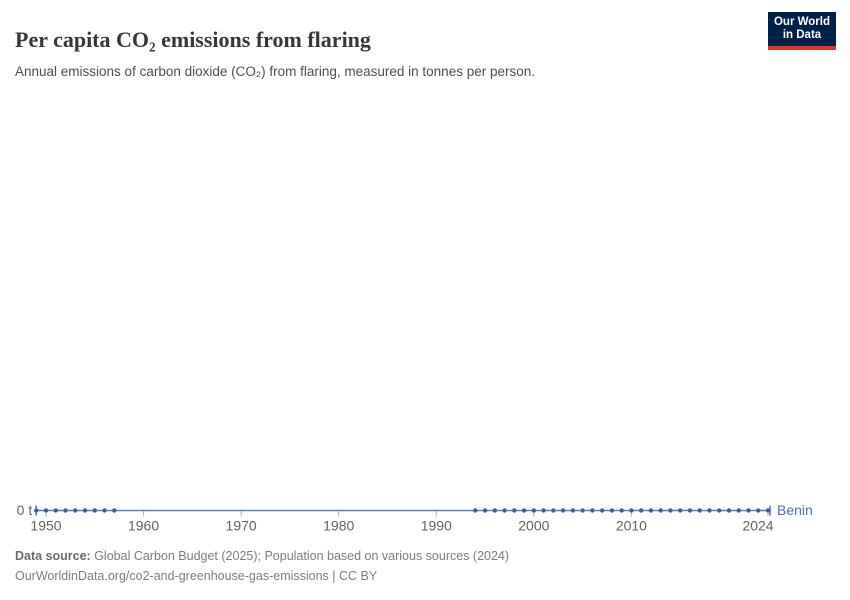 Image resolution: width=850 pixels, height=600 pixels. Describe the element at coordinates (45, 526) in the screenshot. I see `x-axis-tick-label: 1950` at that location.